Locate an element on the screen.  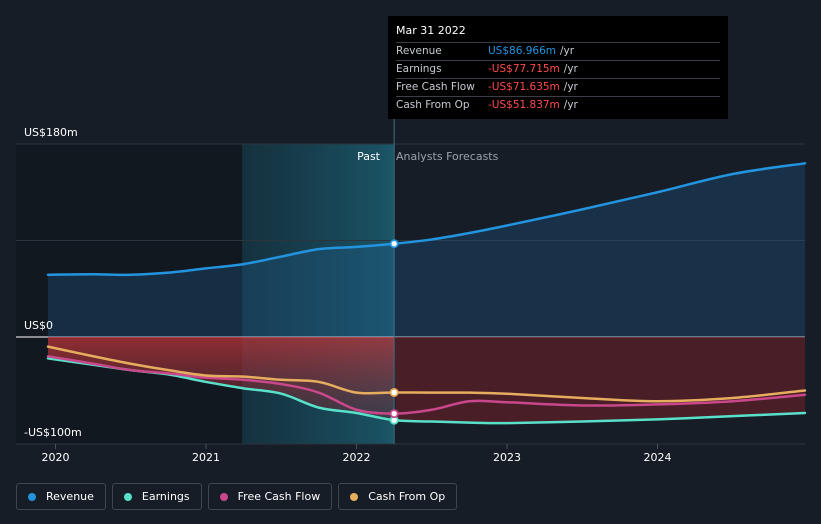
tooltip-value: US$86.966m is located at coordinates (522, 51).